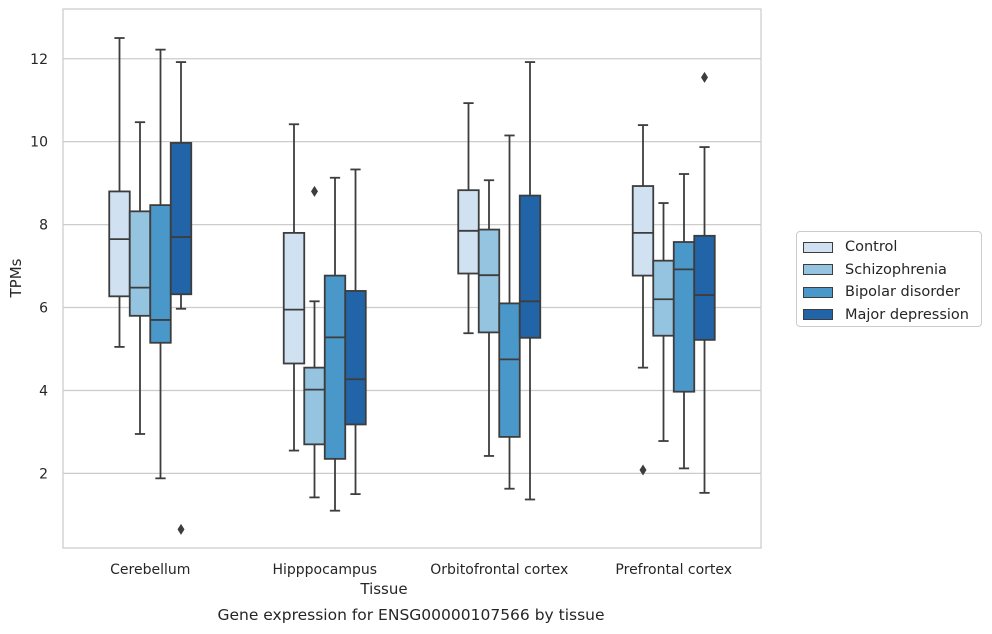 The image size is (992, 634). I want to click on legend-item-bipolar-disorder: Bipolar disorder, so click(889, 292).